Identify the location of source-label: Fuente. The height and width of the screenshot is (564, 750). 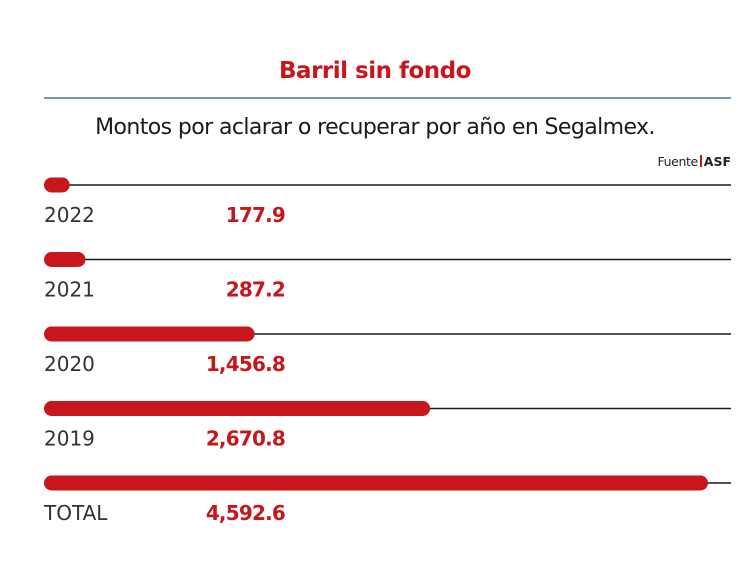
(678, 161).